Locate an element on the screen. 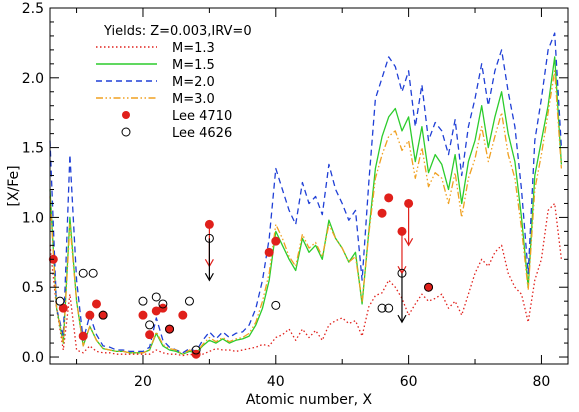 The width and height of the screenshot is (579, 412). upper-limits is located at coordinates (309, 263).